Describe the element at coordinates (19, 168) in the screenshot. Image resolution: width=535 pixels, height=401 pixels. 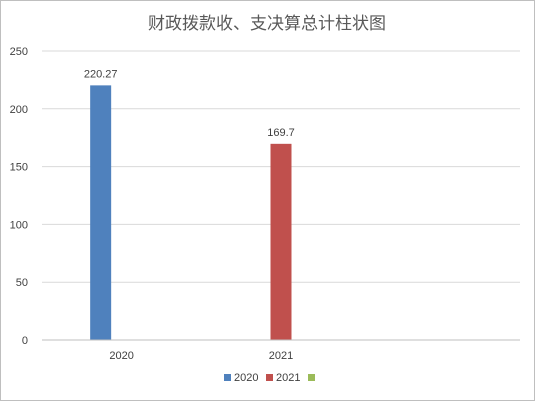
I see `y-tick-label: 150` at that location.